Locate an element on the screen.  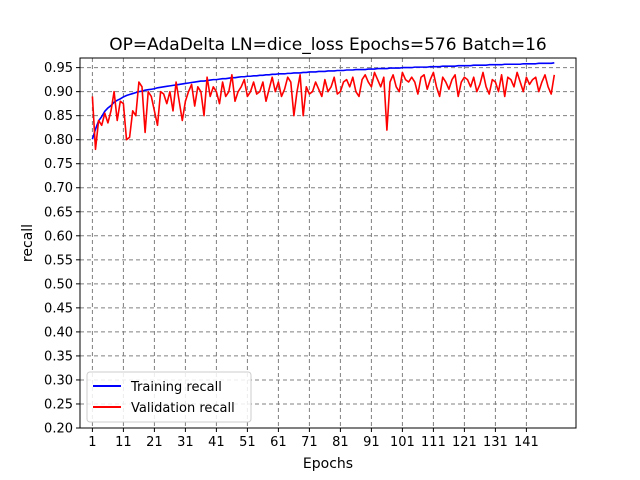
y-tick-label: 0.50 is located at coordinates (58, 284).